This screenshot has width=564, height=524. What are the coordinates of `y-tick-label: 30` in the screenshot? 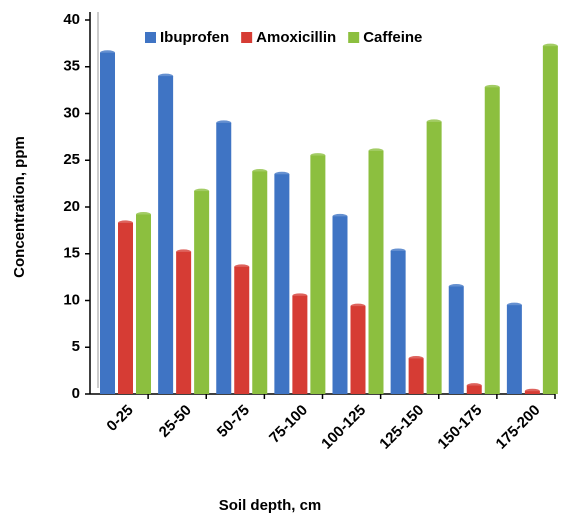 It's located at (71, 112).